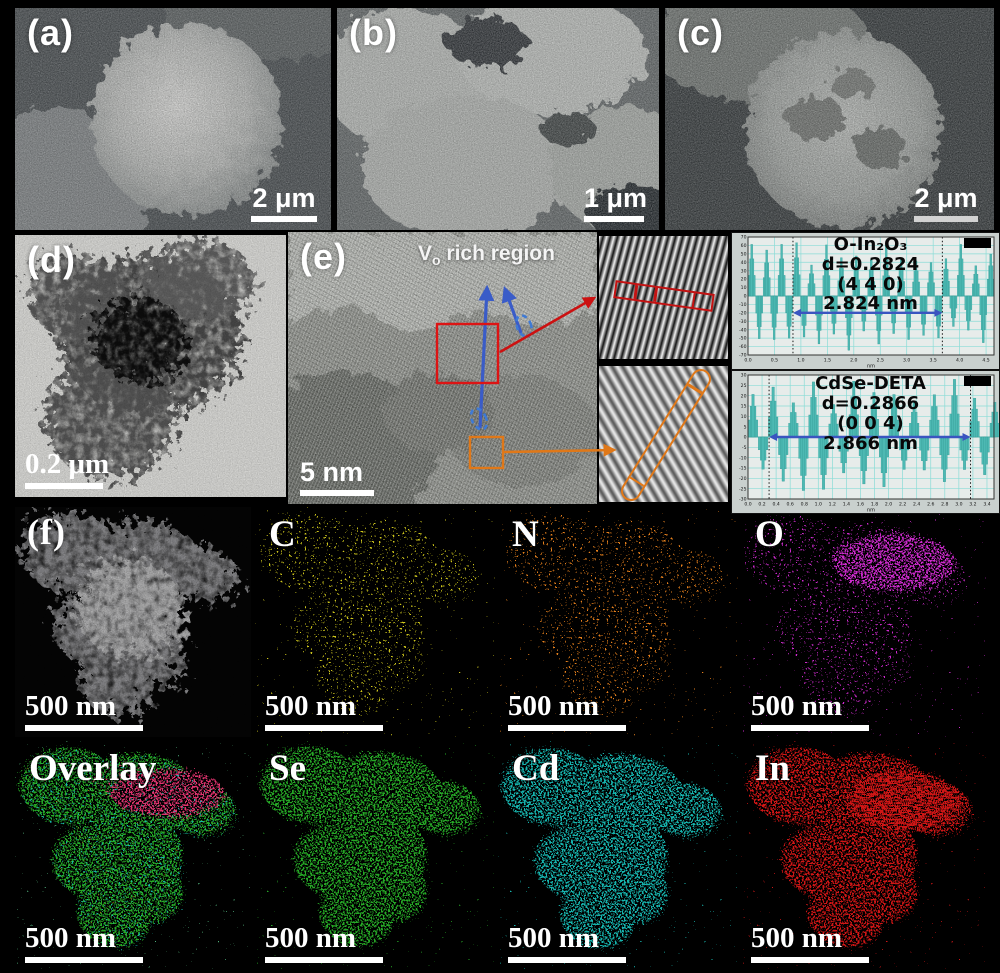  Describe the element at coordinates (946, 203) in the screenshot. I see `scale-bar-c: 2 μm` at that location.